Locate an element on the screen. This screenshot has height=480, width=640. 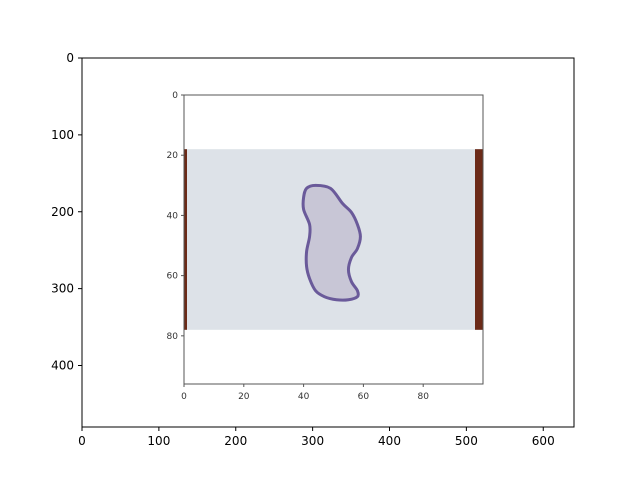
card-right-edge is located at coordinates (479, 239).